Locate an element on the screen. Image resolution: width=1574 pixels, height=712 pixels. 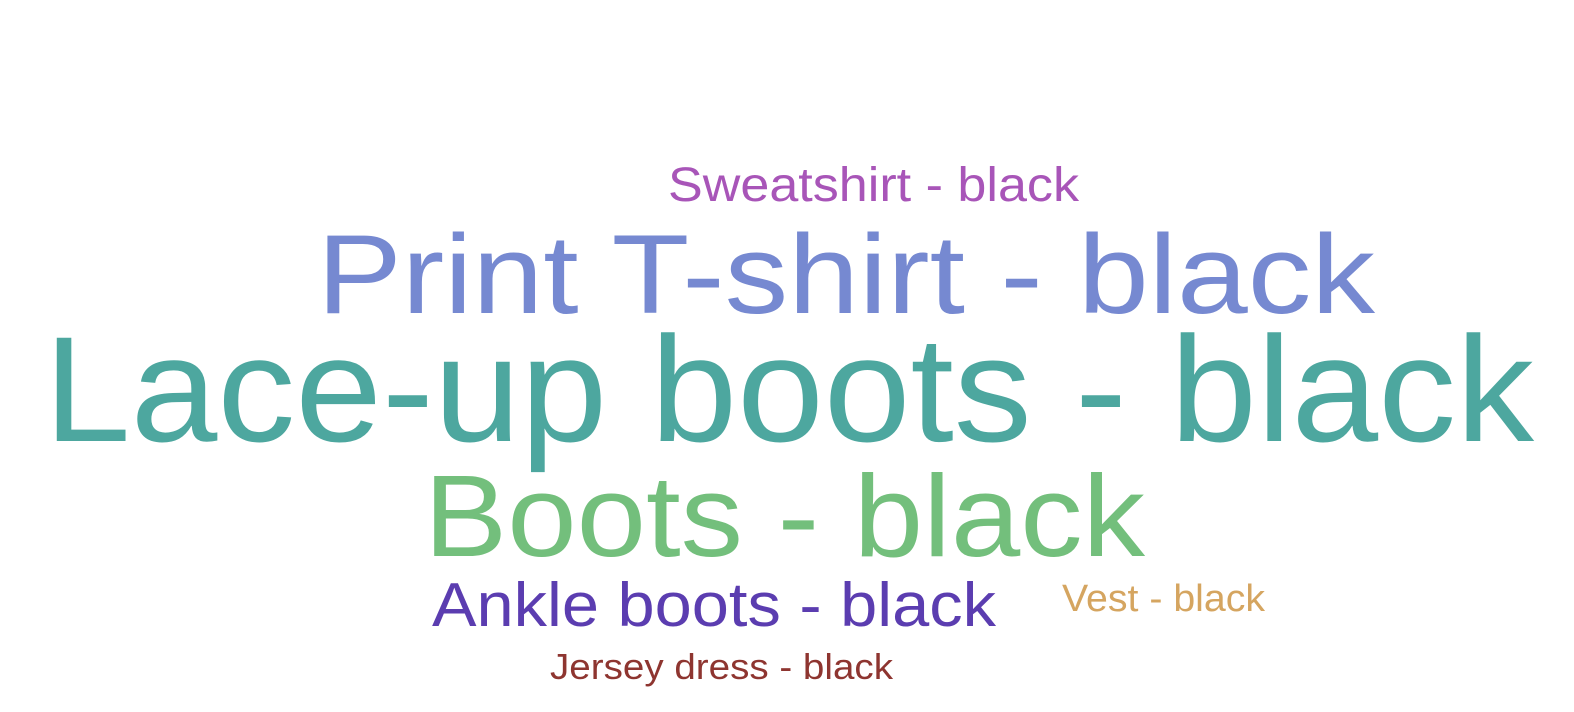
word-cloud-word: Print T-shirt - black is located at coordinates (846, 274).